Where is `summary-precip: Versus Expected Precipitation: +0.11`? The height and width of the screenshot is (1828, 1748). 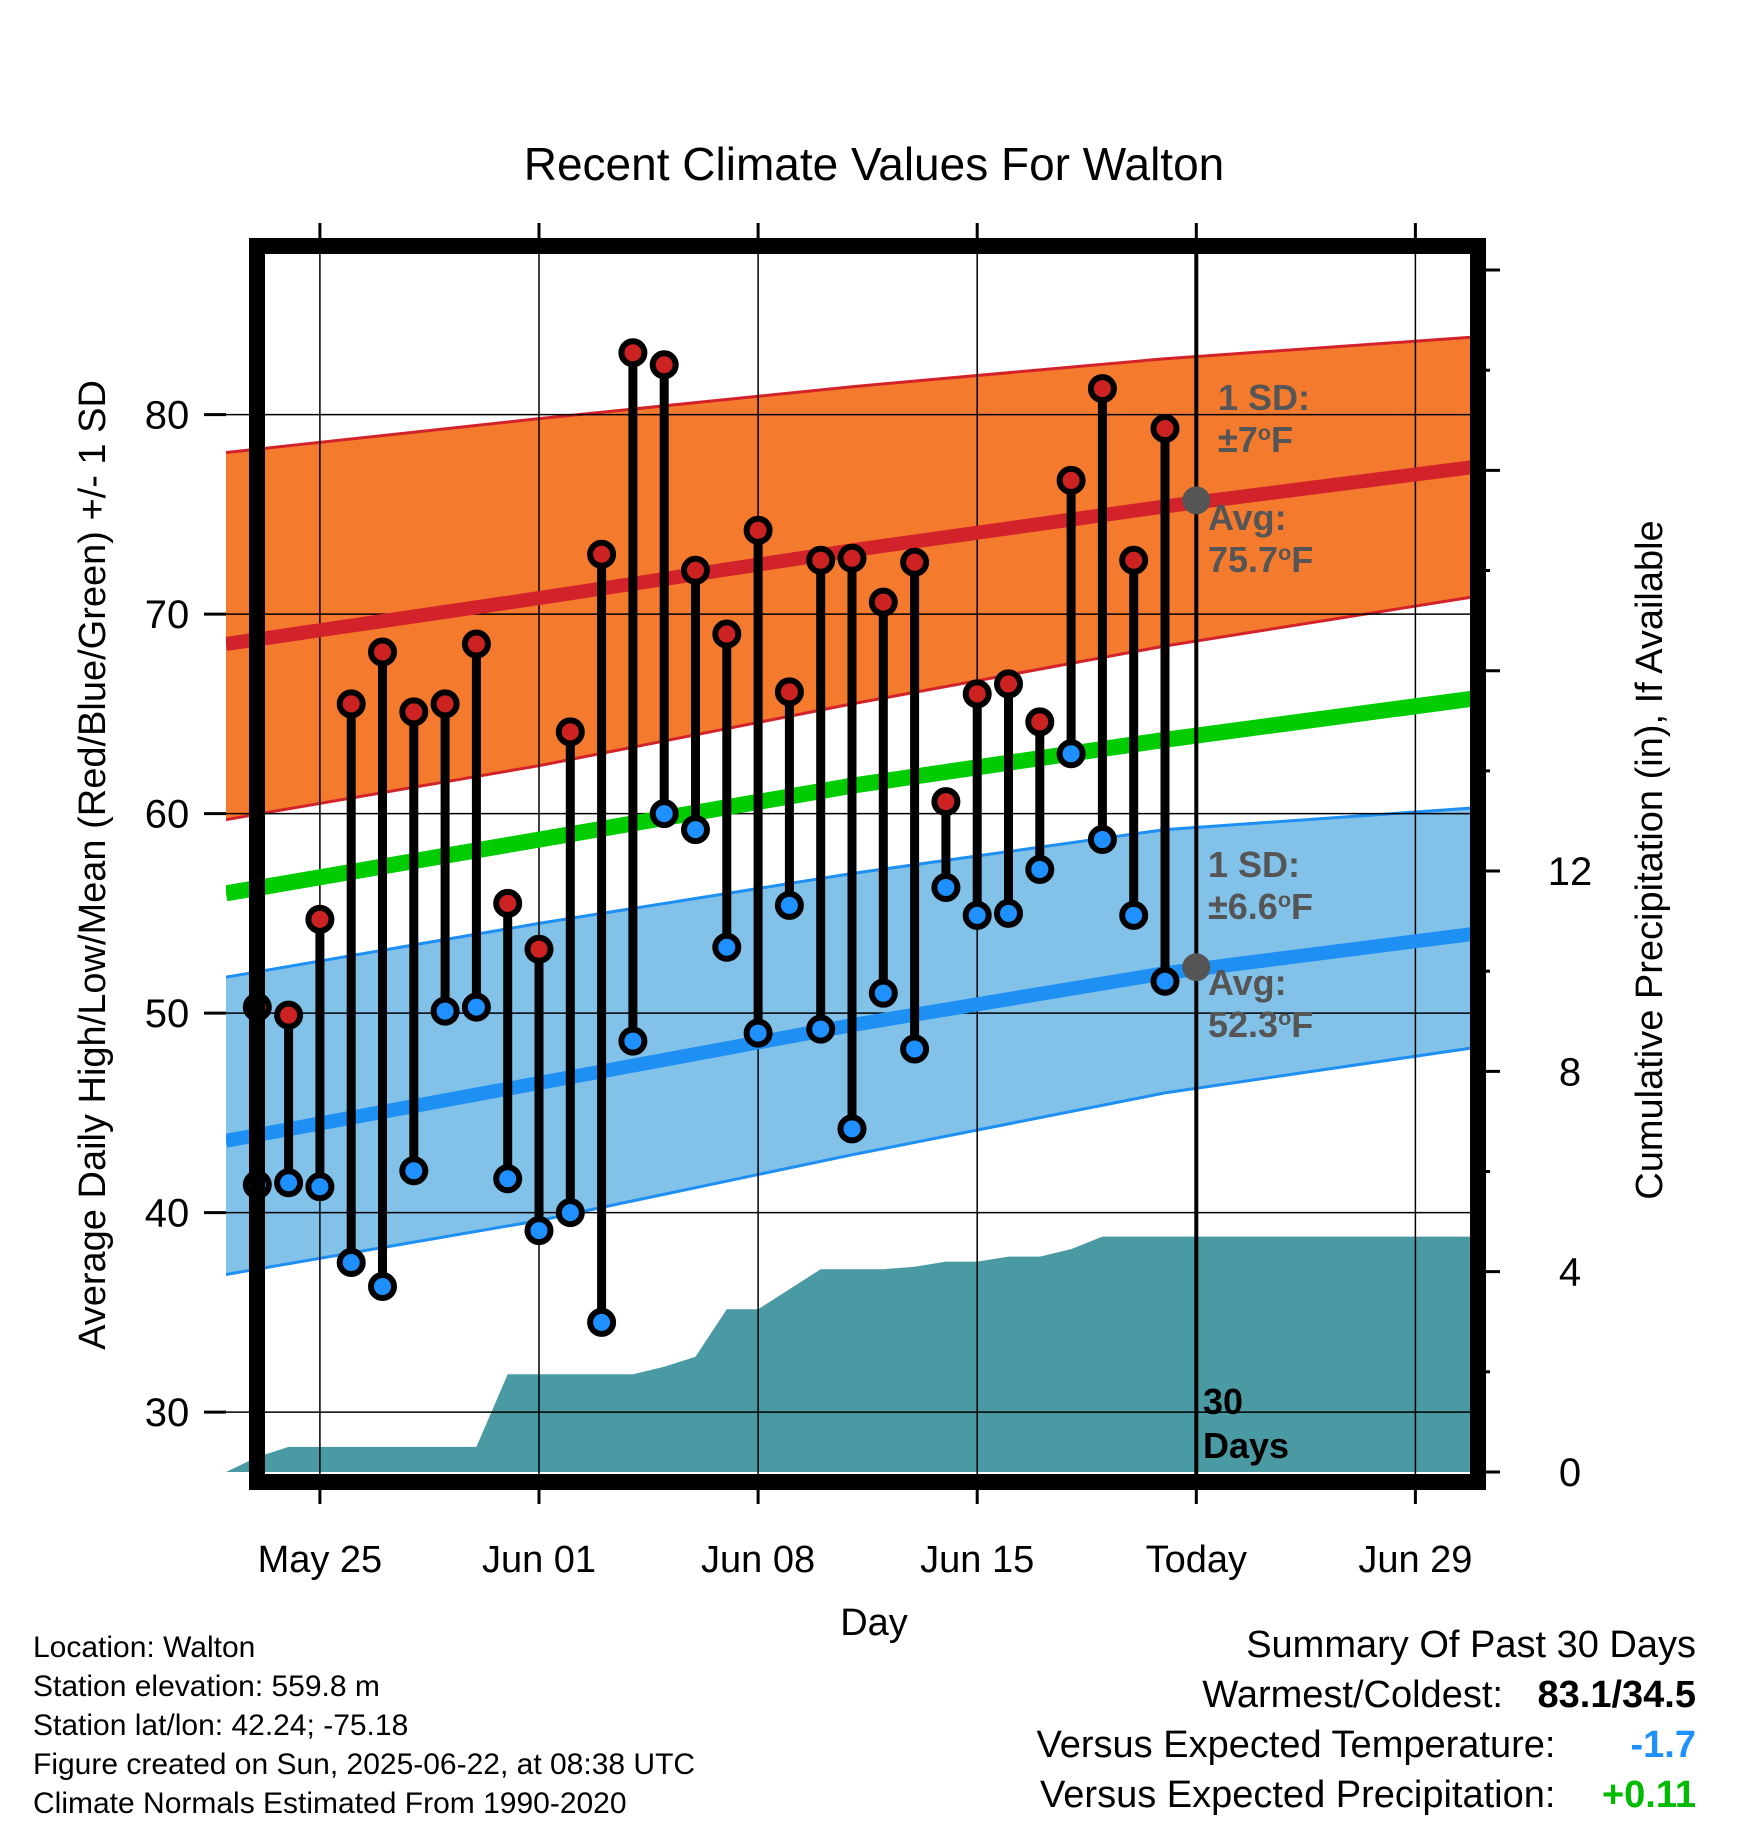
summary-precip: Versus Expected Precipitation: +0.11 is located at coordinates (1366, 1795).